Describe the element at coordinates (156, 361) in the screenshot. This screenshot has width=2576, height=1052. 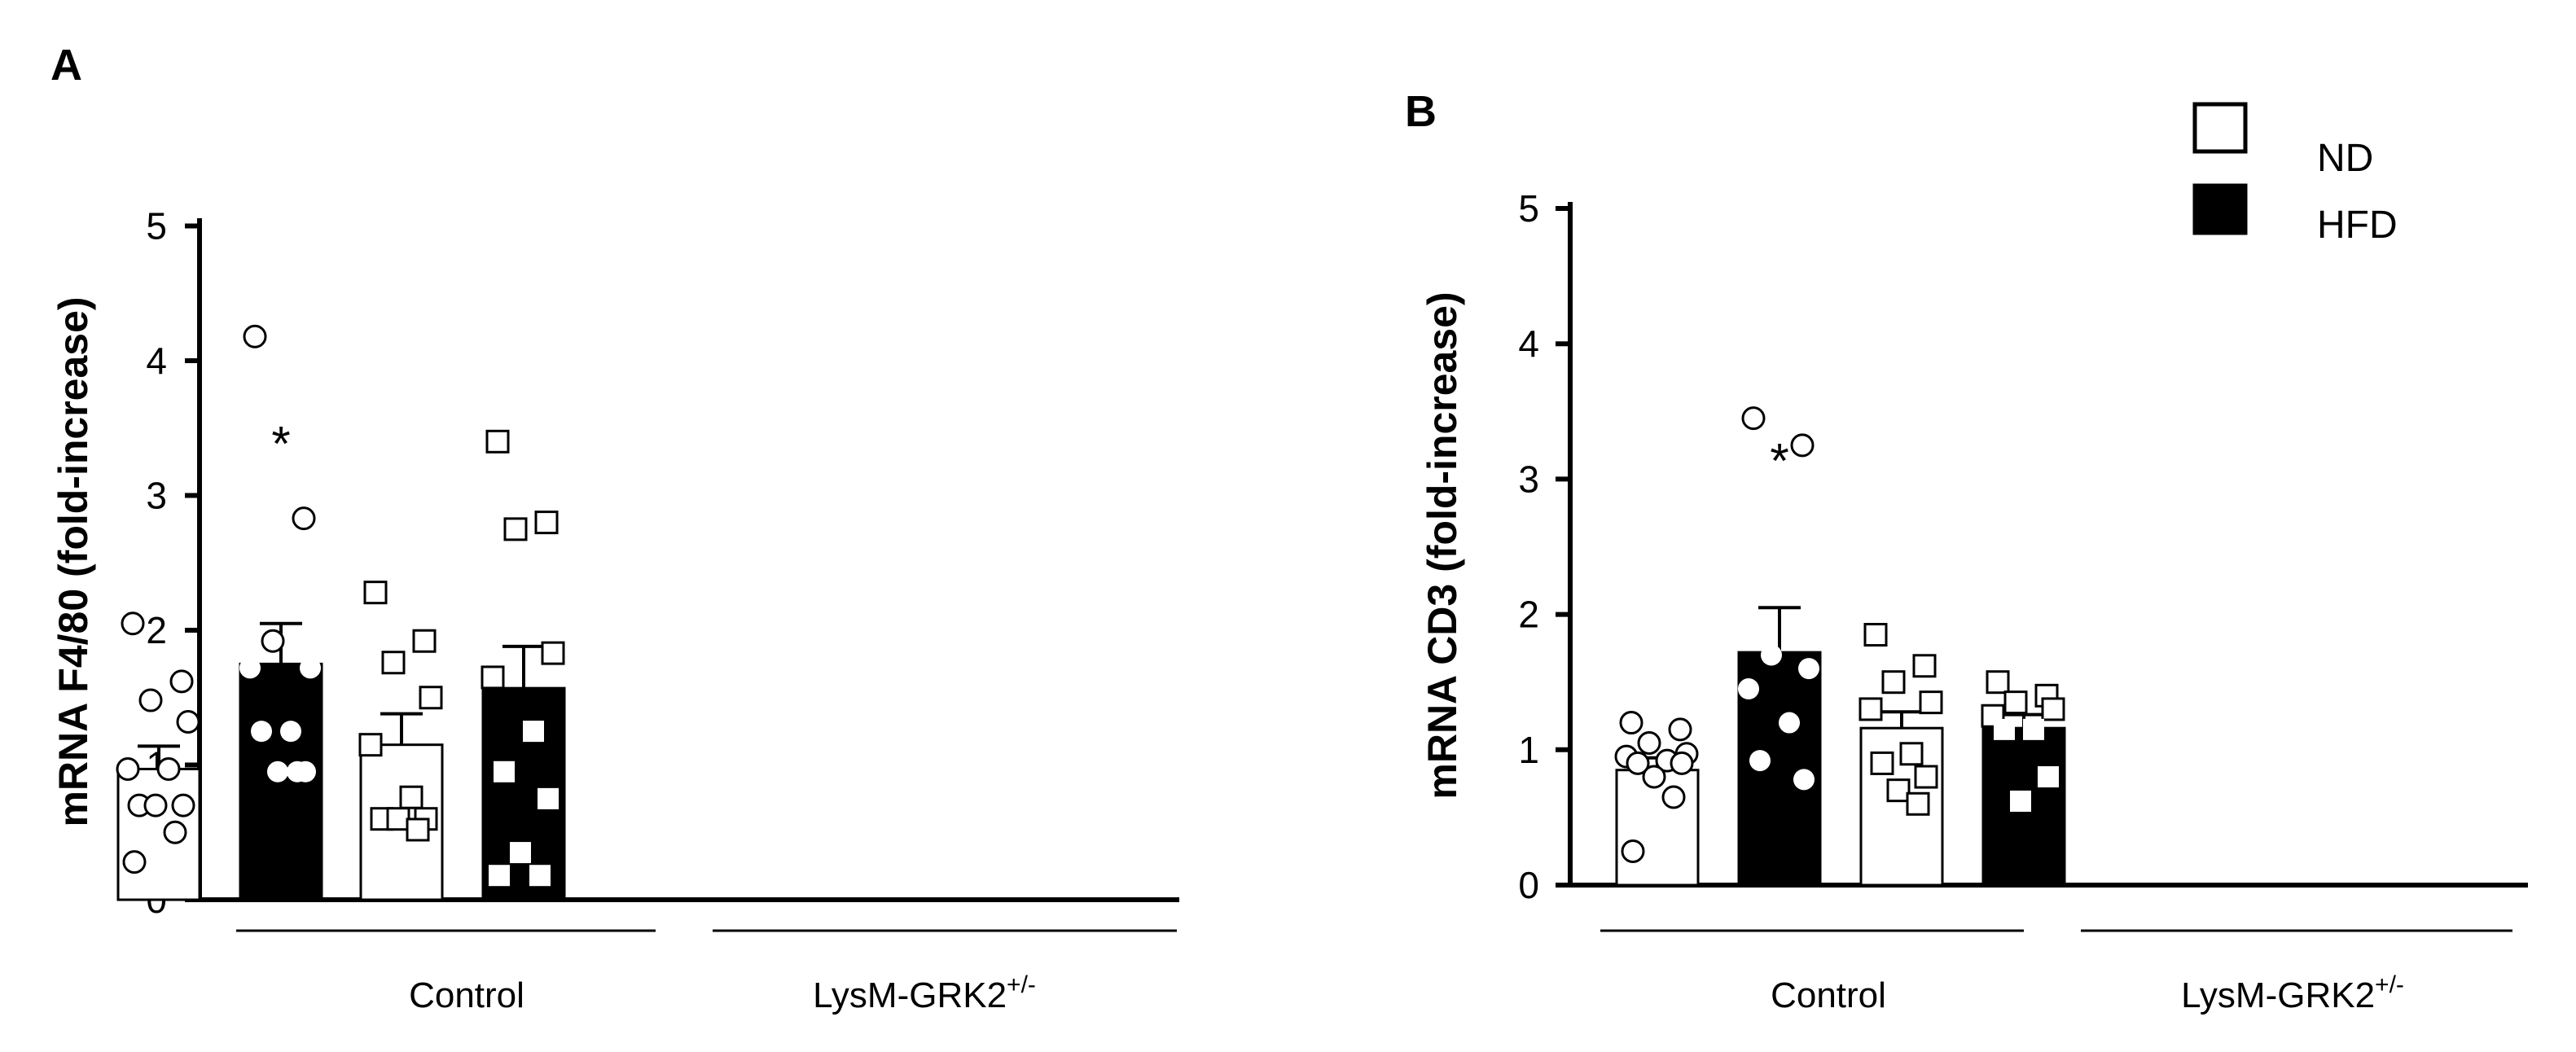
I see `panel-a-y-tick-label: 4` at that location.